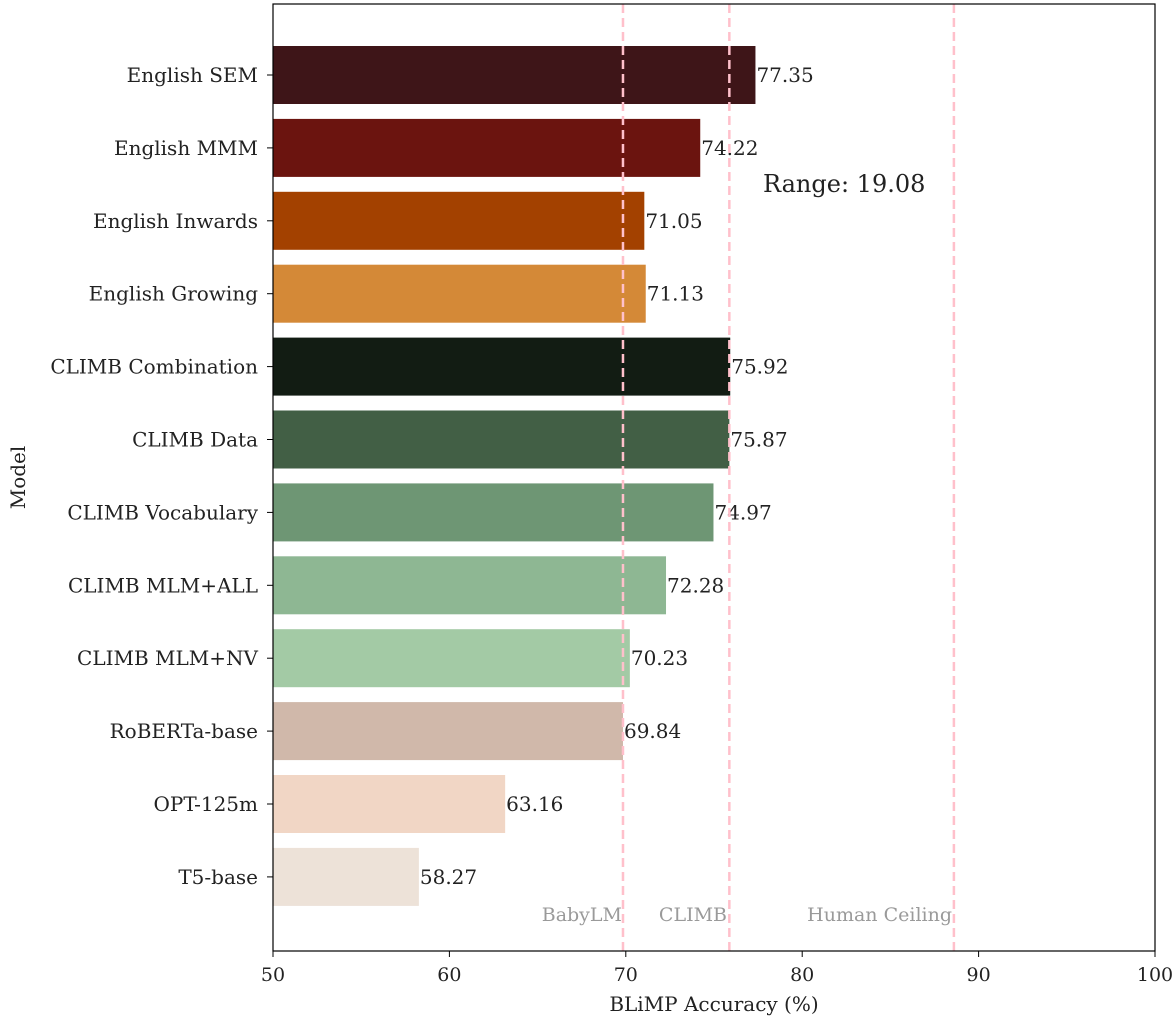 The image size is (1174, 1018). What do you see at coordinates (501, 439) in the screenshot?
I see `bar-climb-data` at bounding box center [501, 439].